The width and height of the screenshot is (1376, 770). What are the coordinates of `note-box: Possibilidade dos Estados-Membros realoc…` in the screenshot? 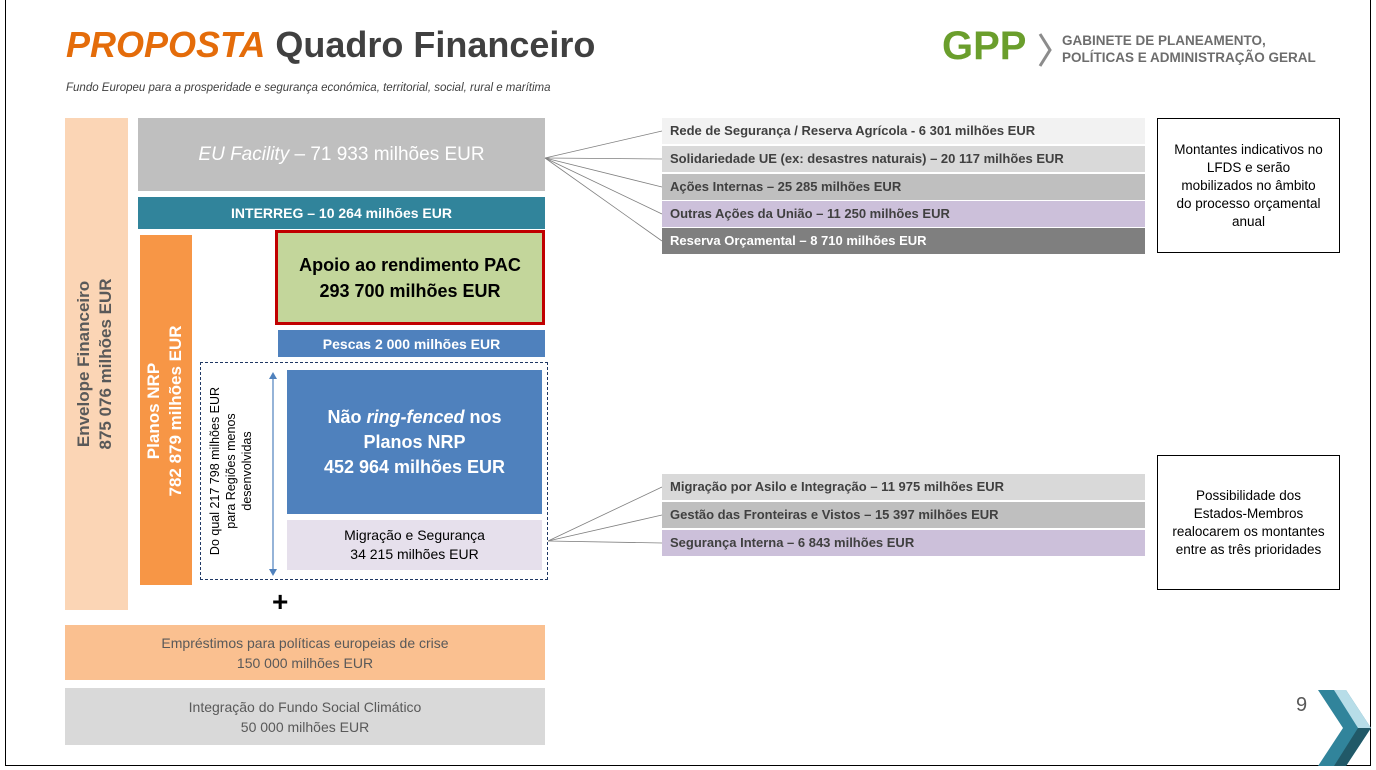 It's located at (1248, 522).